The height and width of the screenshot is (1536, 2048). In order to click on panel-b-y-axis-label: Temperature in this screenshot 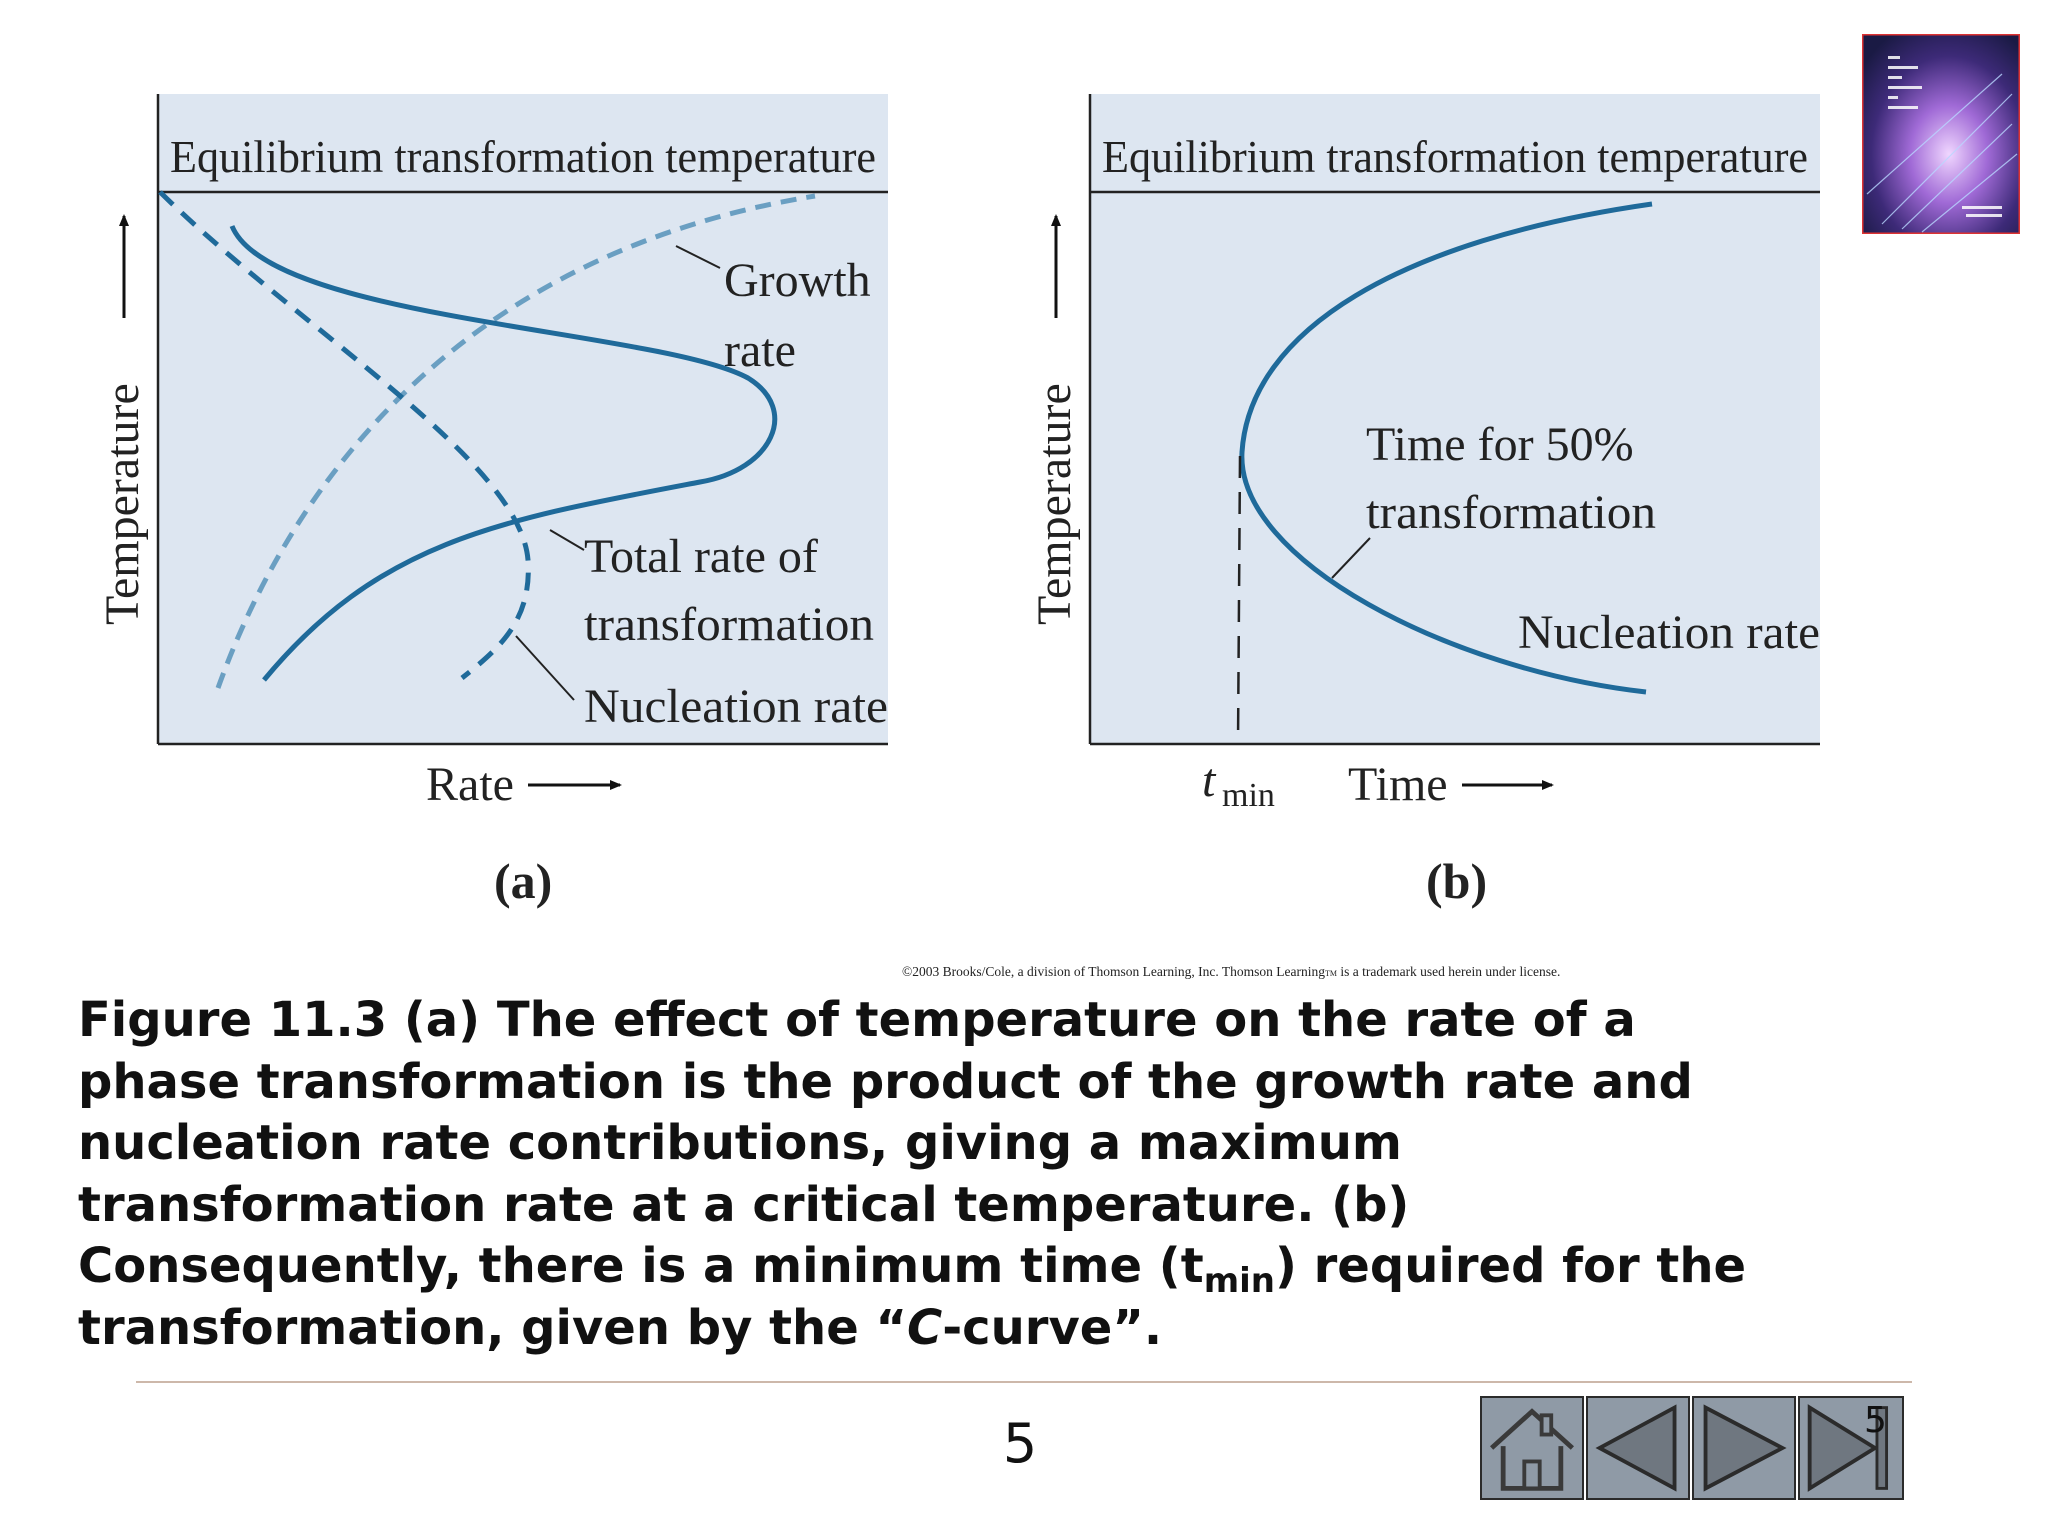, I will do `click(1054, 504)`.